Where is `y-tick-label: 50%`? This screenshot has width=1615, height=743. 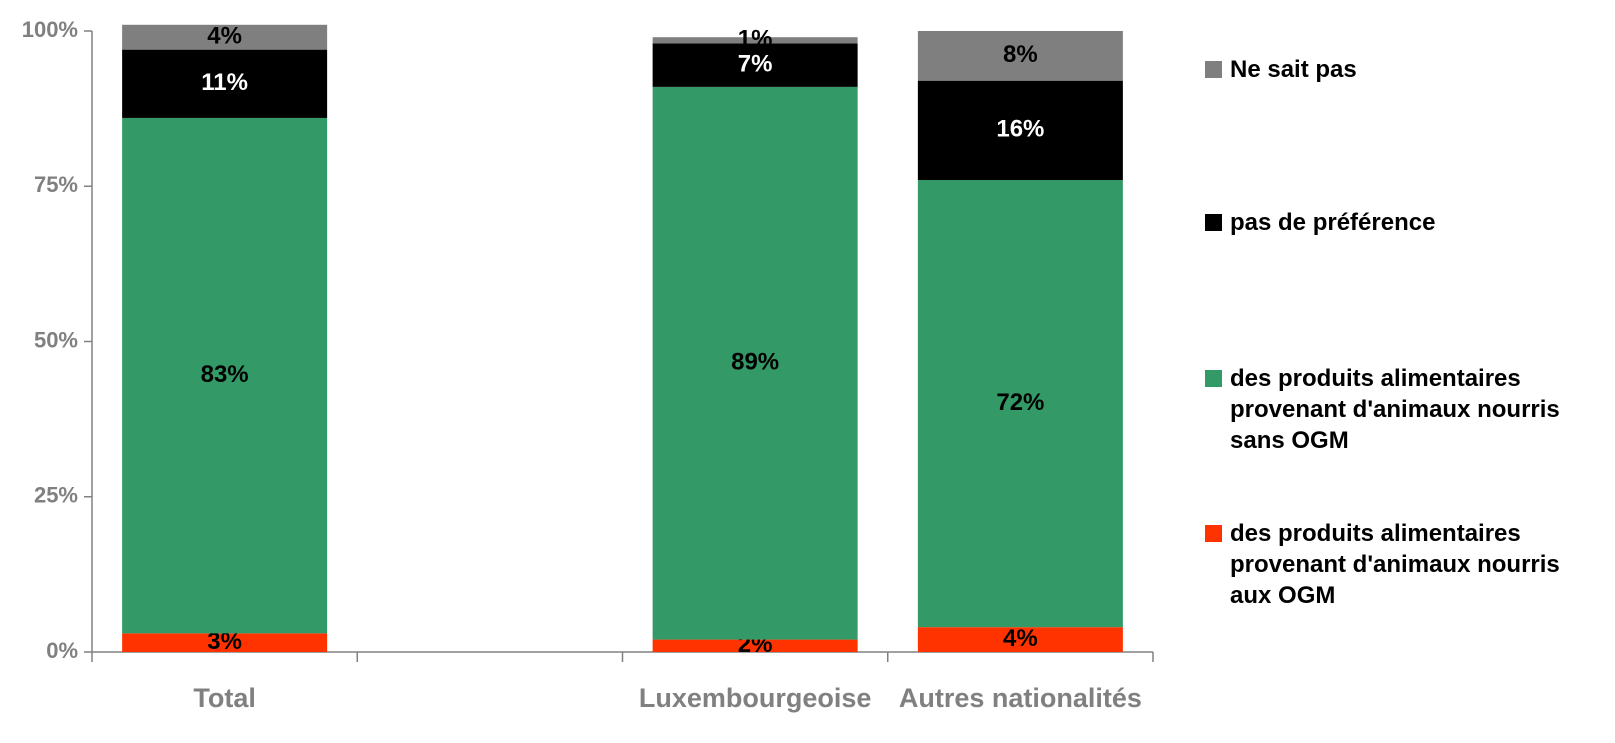
y-tick-label: 50% is located at coordinates (56, 339).